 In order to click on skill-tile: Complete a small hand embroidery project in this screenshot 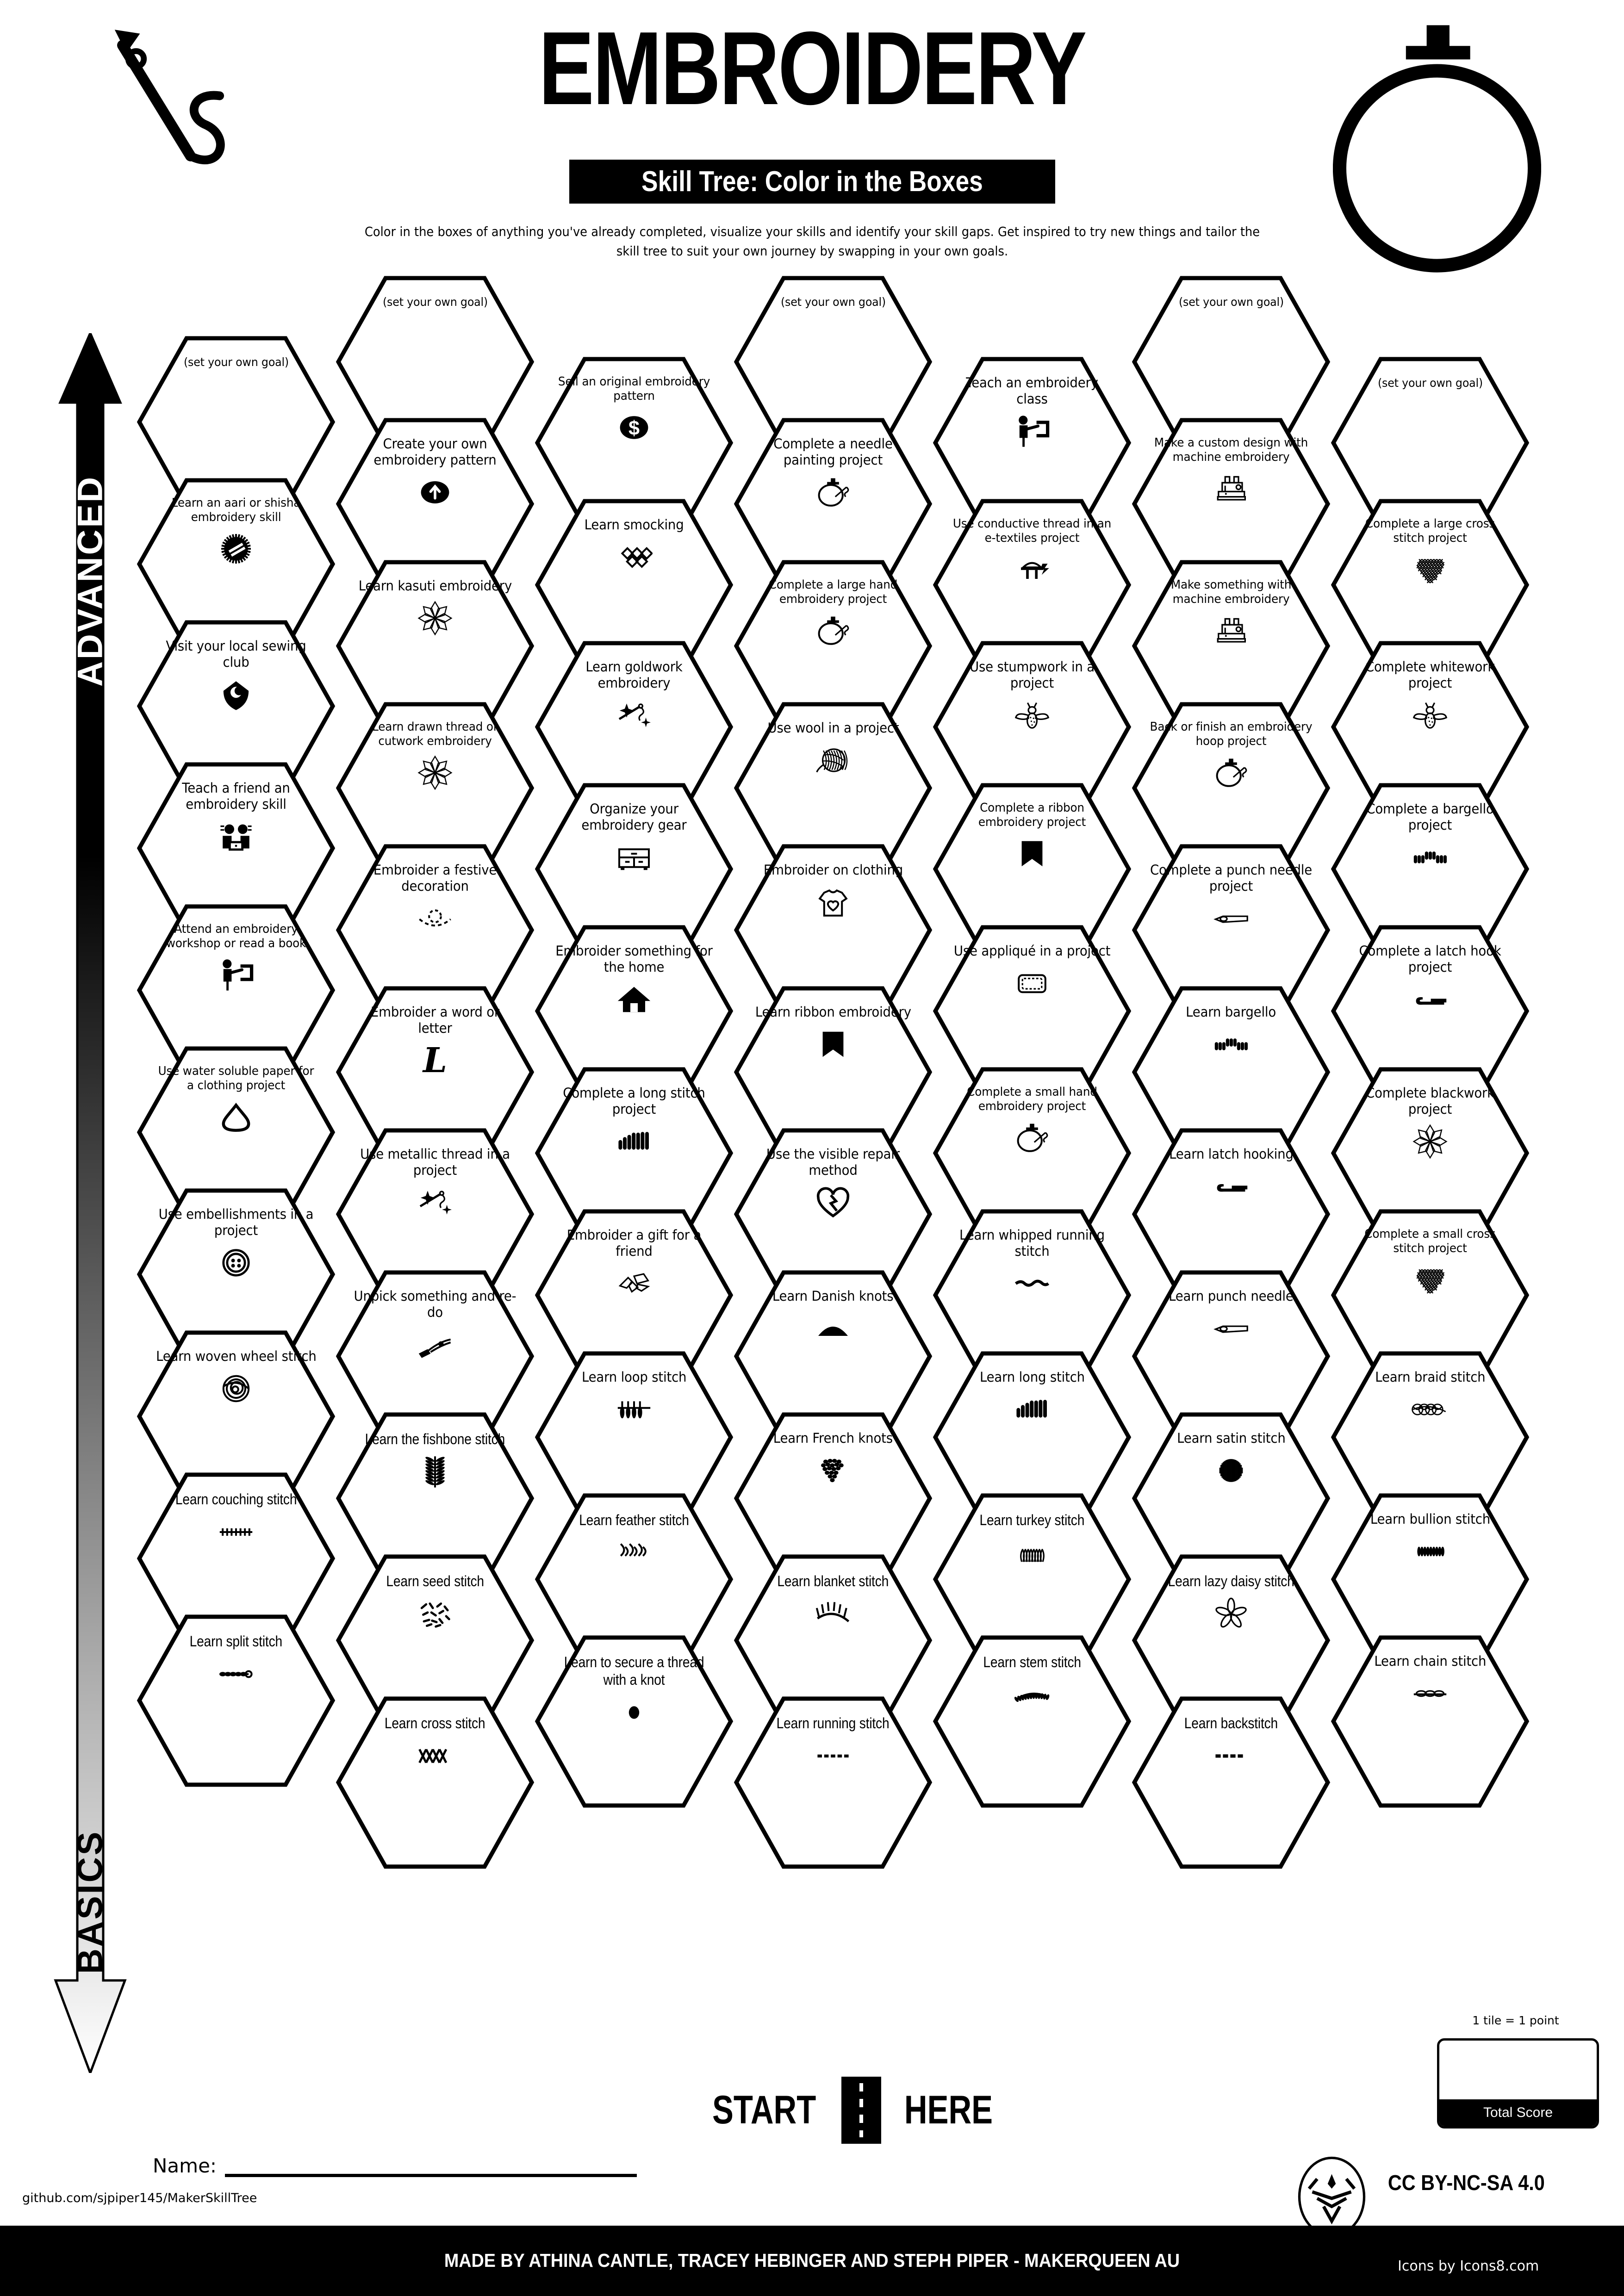, I will do `click(1032, 1154)`.